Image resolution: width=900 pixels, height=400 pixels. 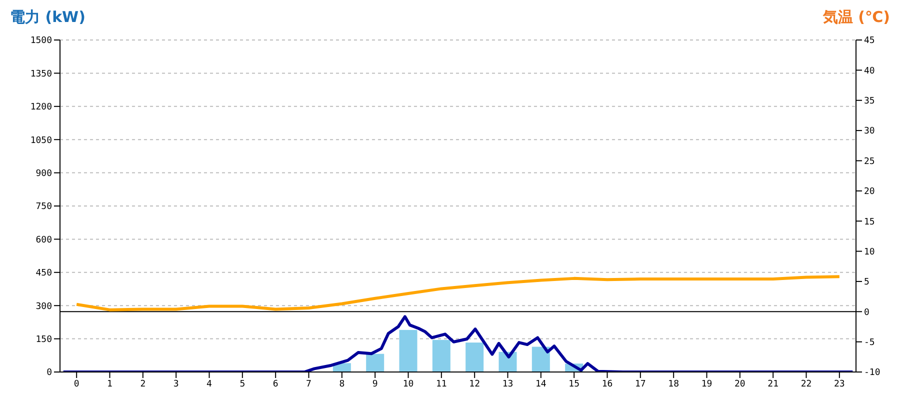 I want to click on y2-axis-title: 気温 (℃), so click(x=856, y=17).